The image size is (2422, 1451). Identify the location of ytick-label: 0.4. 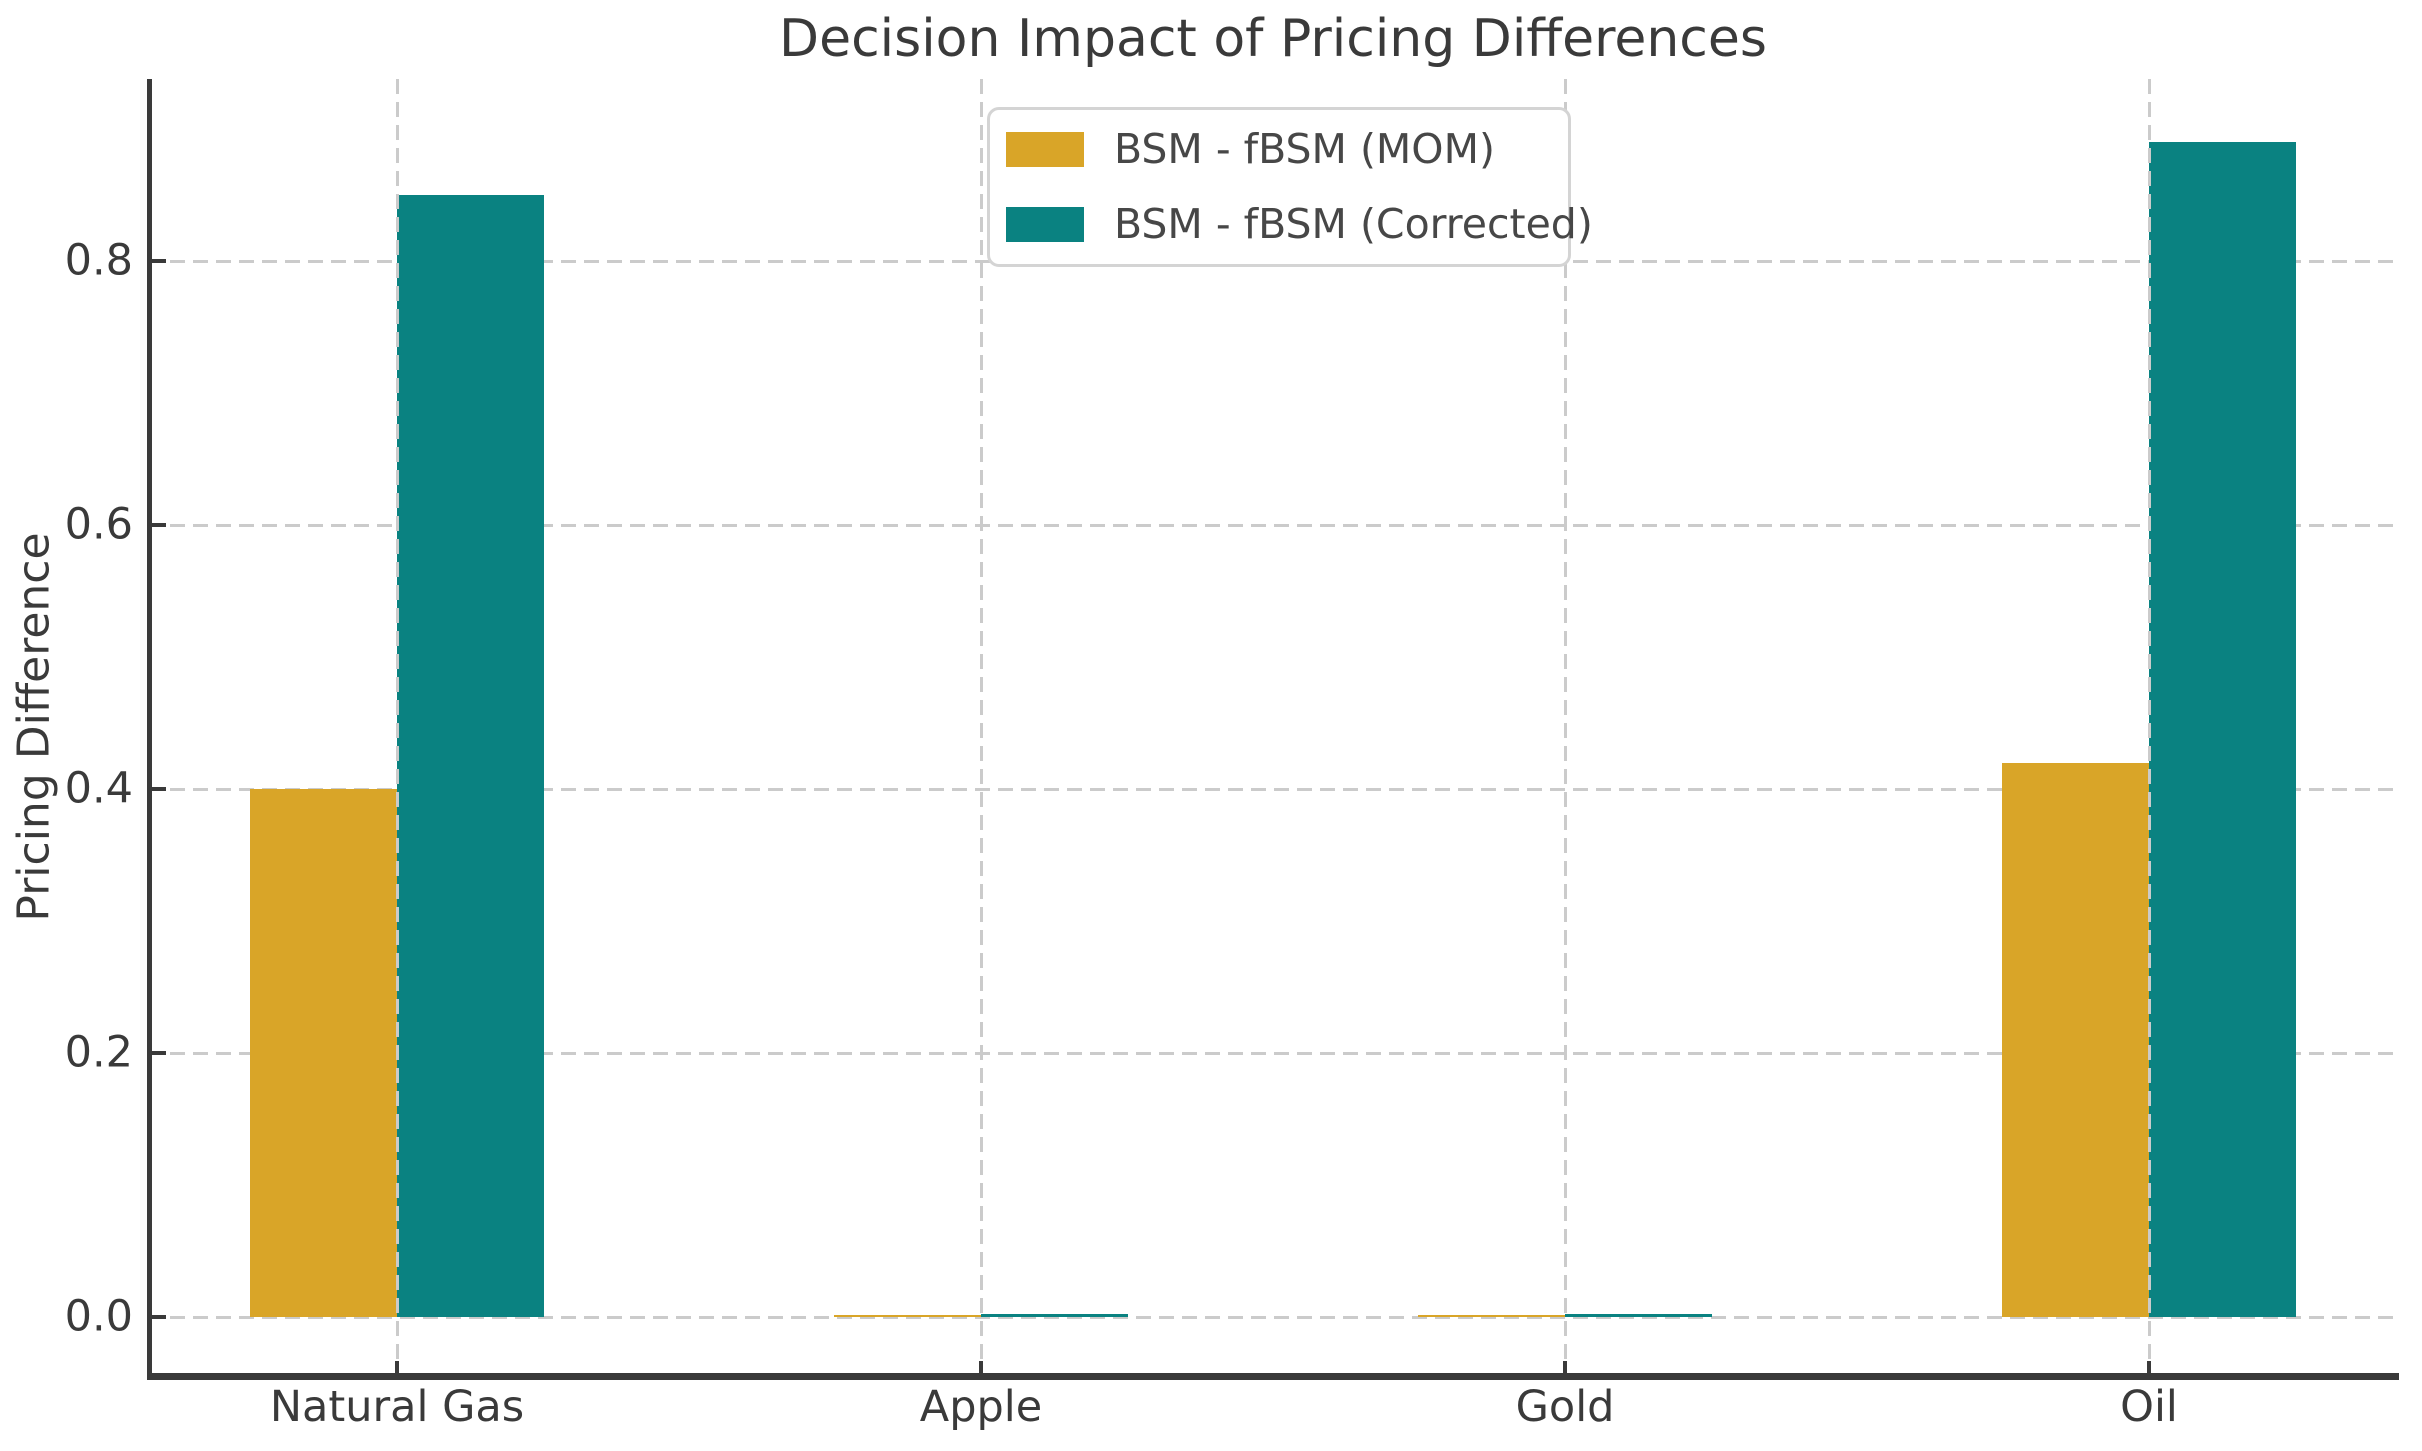
(98, 788).